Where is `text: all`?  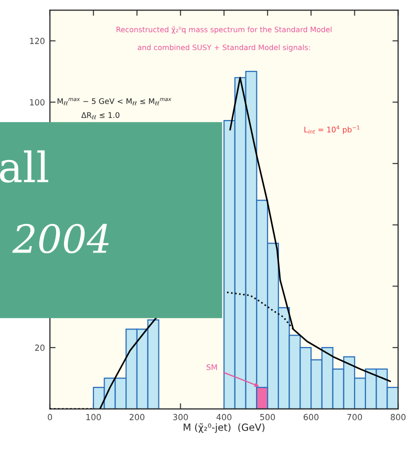 text: all is located at coordinates (24, 166).